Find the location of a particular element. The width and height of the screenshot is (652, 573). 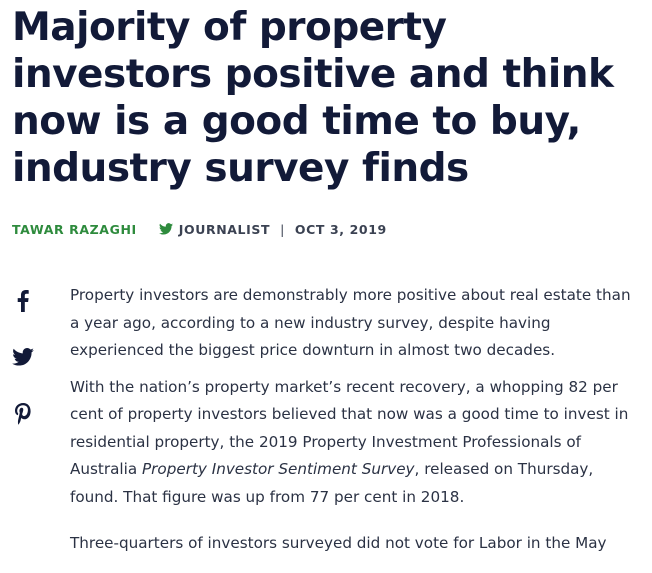

facebook-share-button is located at coordinates (23, 301).